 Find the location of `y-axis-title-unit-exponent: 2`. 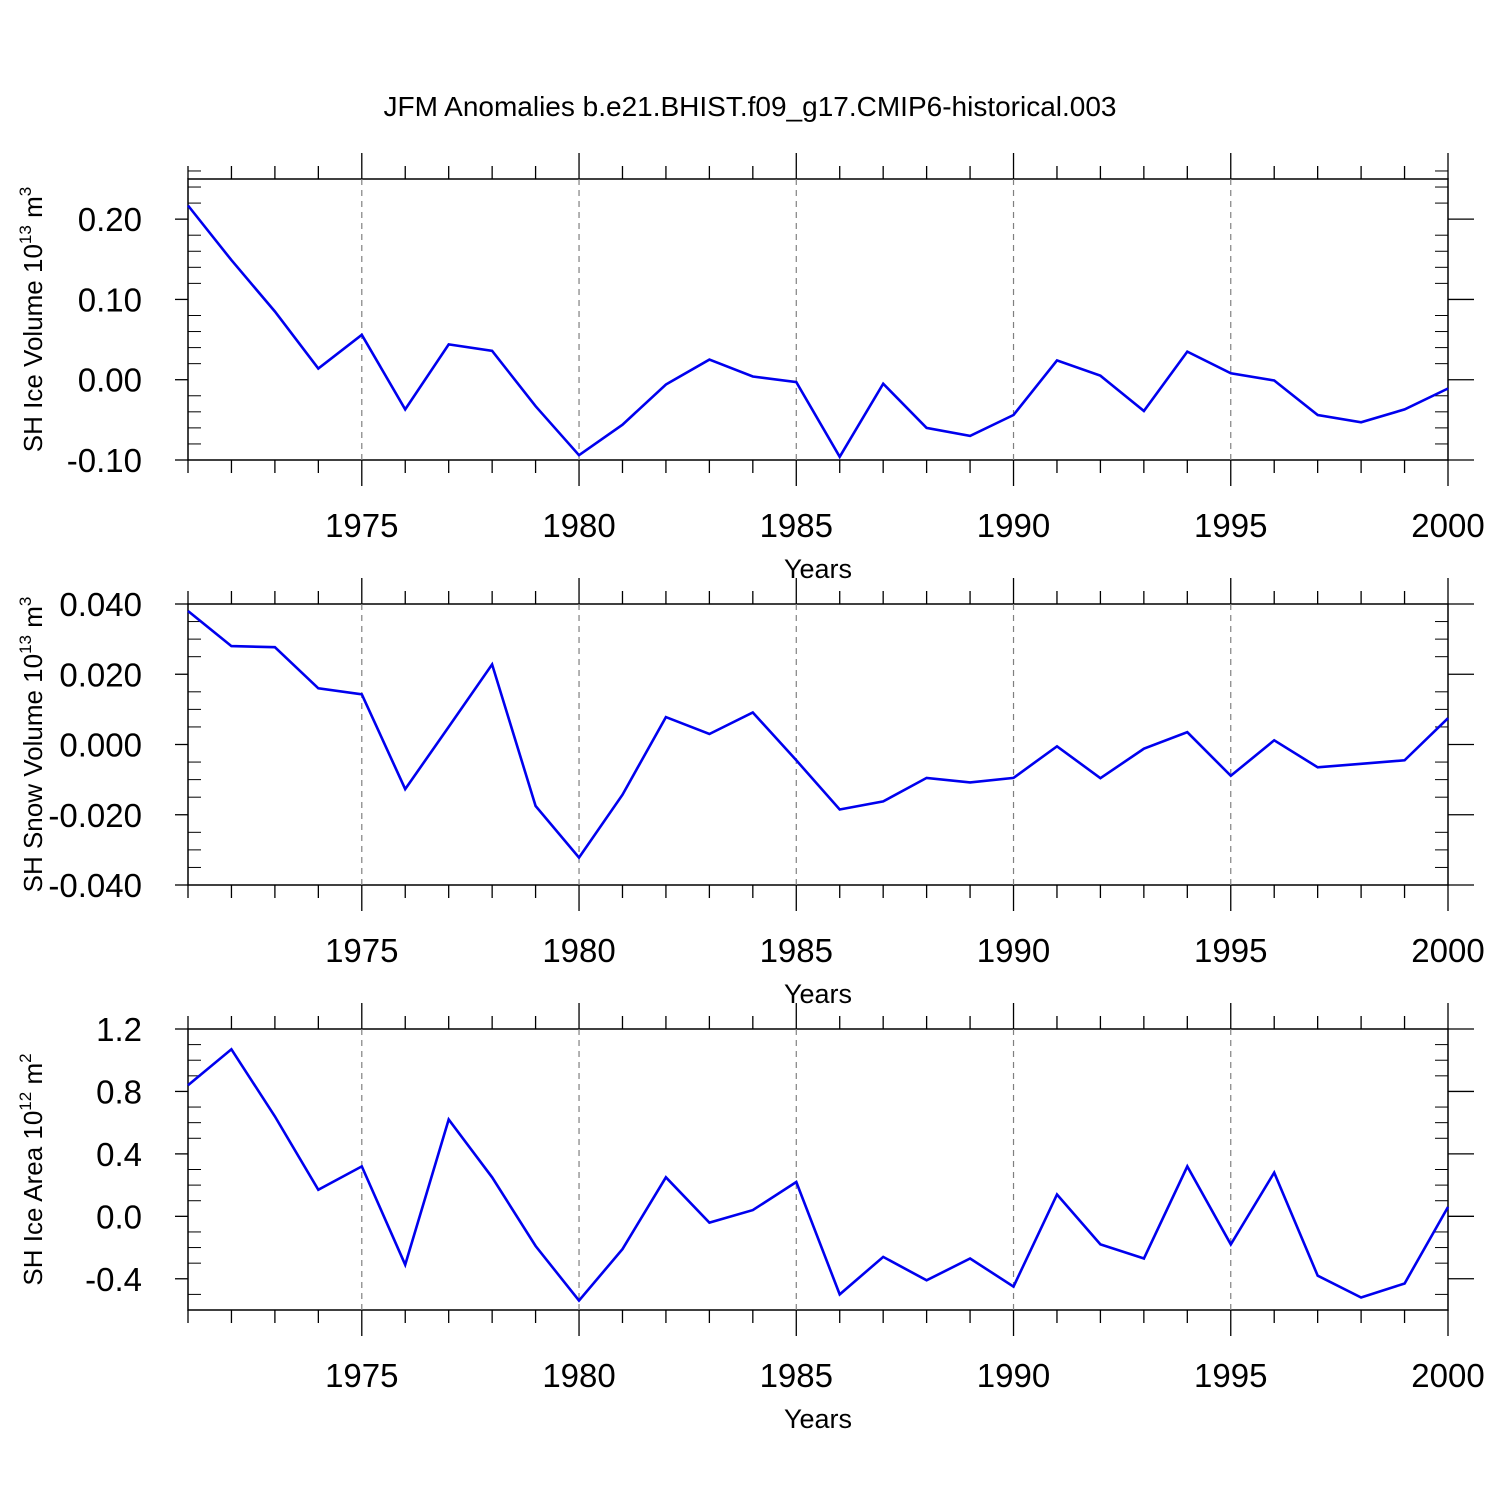

y-axis-title-unit-exponent: 2 is located at coordinates (25, 1057).